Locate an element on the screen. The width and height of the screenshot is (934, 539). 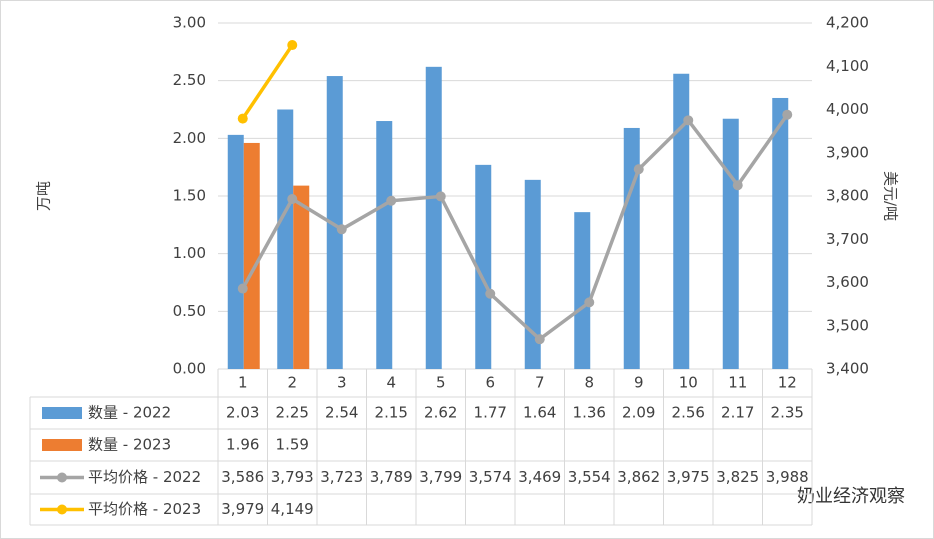
table-value: 3,799 is located at coordinates (440, 477).